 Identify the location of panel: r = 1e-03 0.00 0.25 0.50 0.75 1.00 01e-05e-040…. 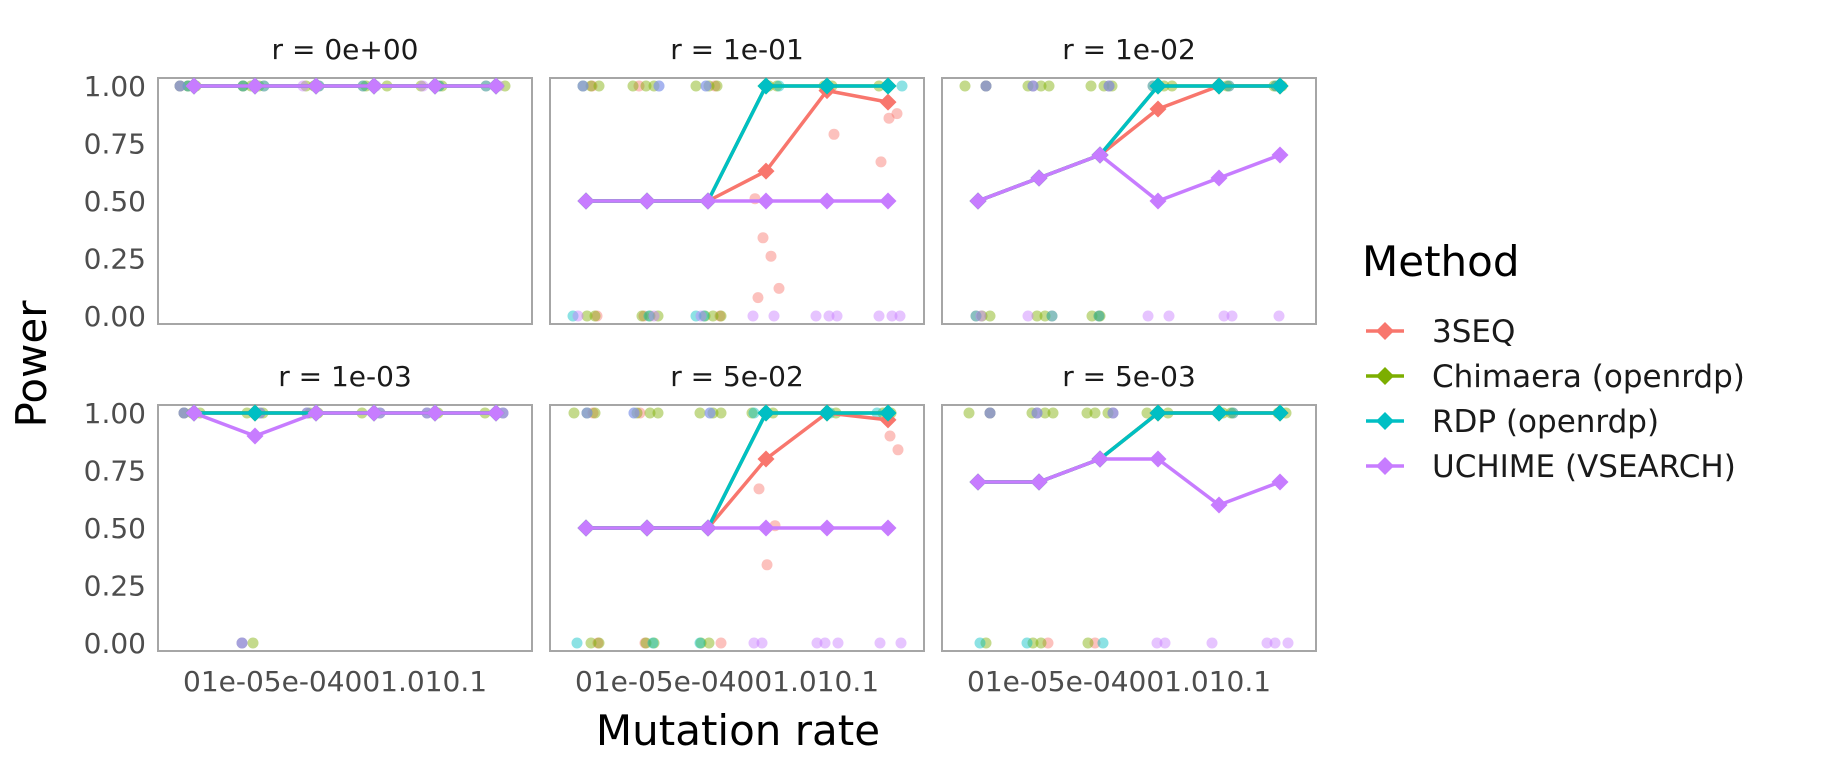
(308, 529).